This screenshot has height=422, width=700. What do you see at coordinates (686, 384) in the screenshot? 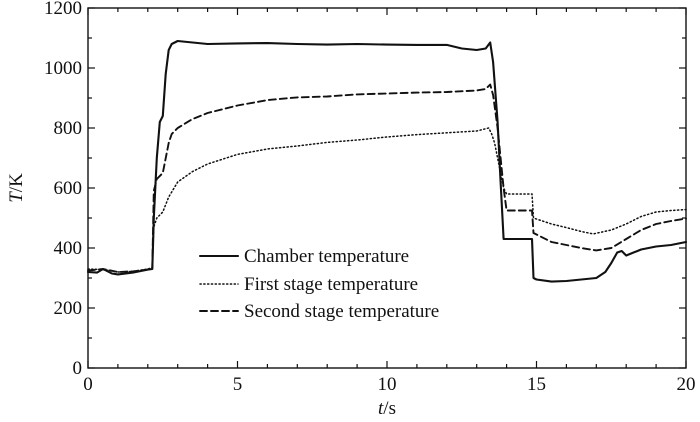
I see `x-tick-label: 20` at bounding box center [686, 384].